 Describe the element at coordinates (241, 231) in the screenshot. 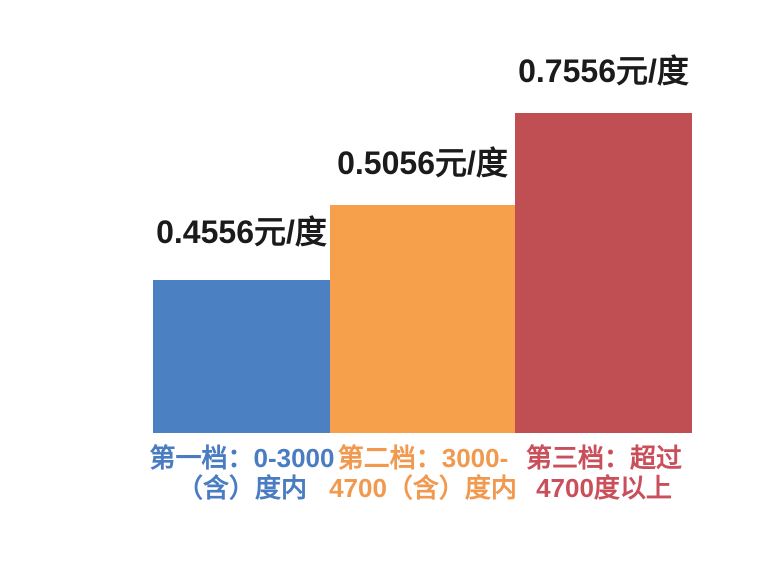

I see `bar-value-label-tier1: 0.4556元/度` at that location.